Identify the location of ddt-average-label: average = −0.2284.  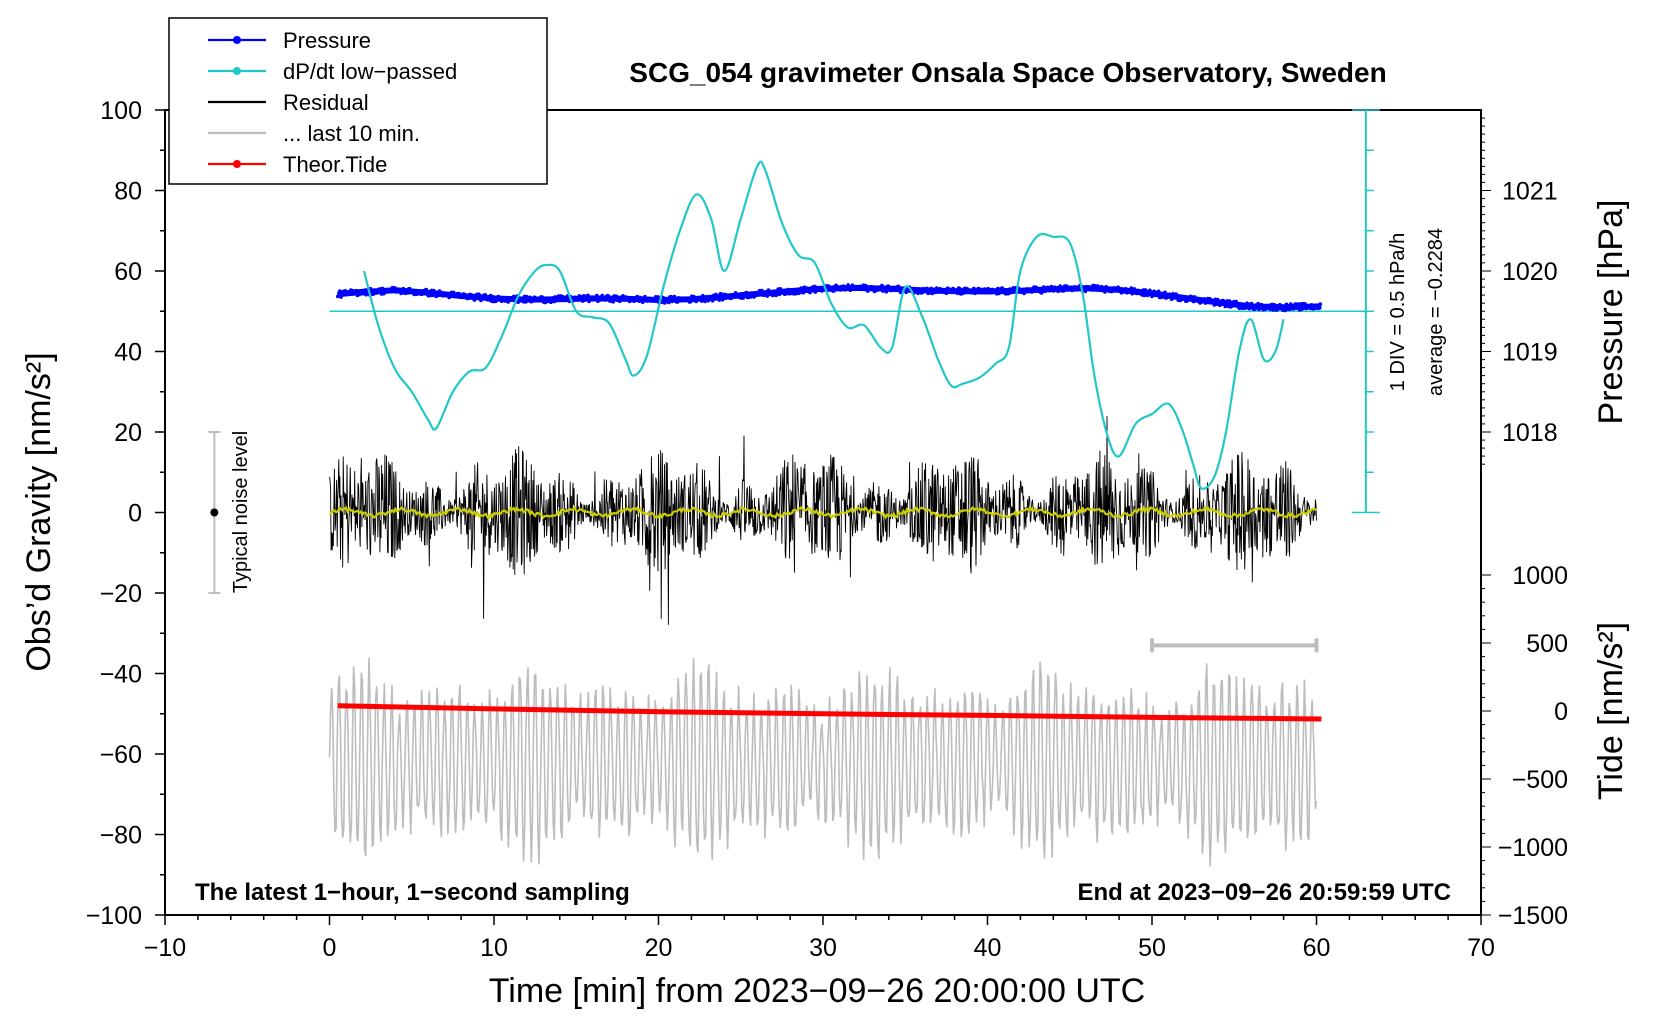
(1436, 312).